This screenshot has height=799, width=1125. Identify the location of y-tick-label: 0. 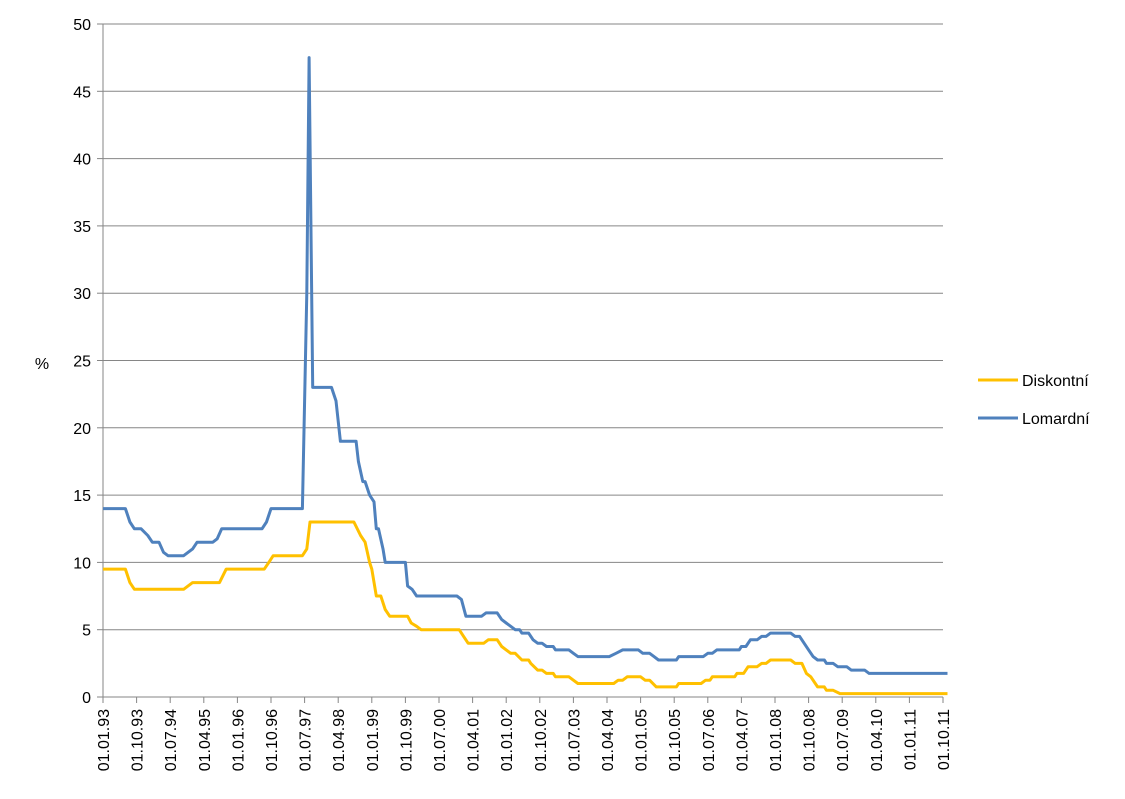
(86, 698).